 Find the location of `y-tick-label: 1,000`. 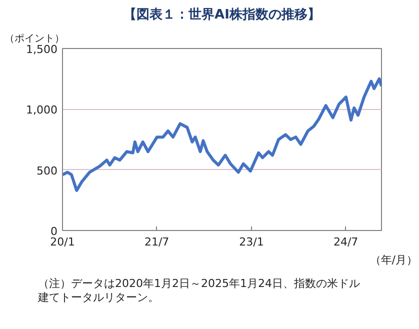

y-tick-label: 1,000 is located at coordinates (42, 110).